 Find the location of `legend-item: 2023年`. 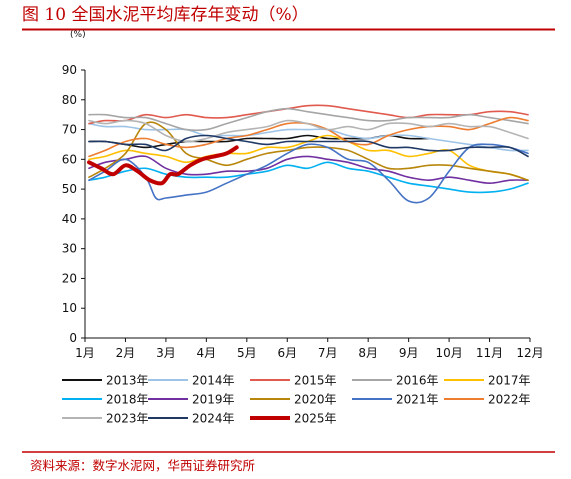

legend-item: 2023年 is located at coordinates (105, 419).